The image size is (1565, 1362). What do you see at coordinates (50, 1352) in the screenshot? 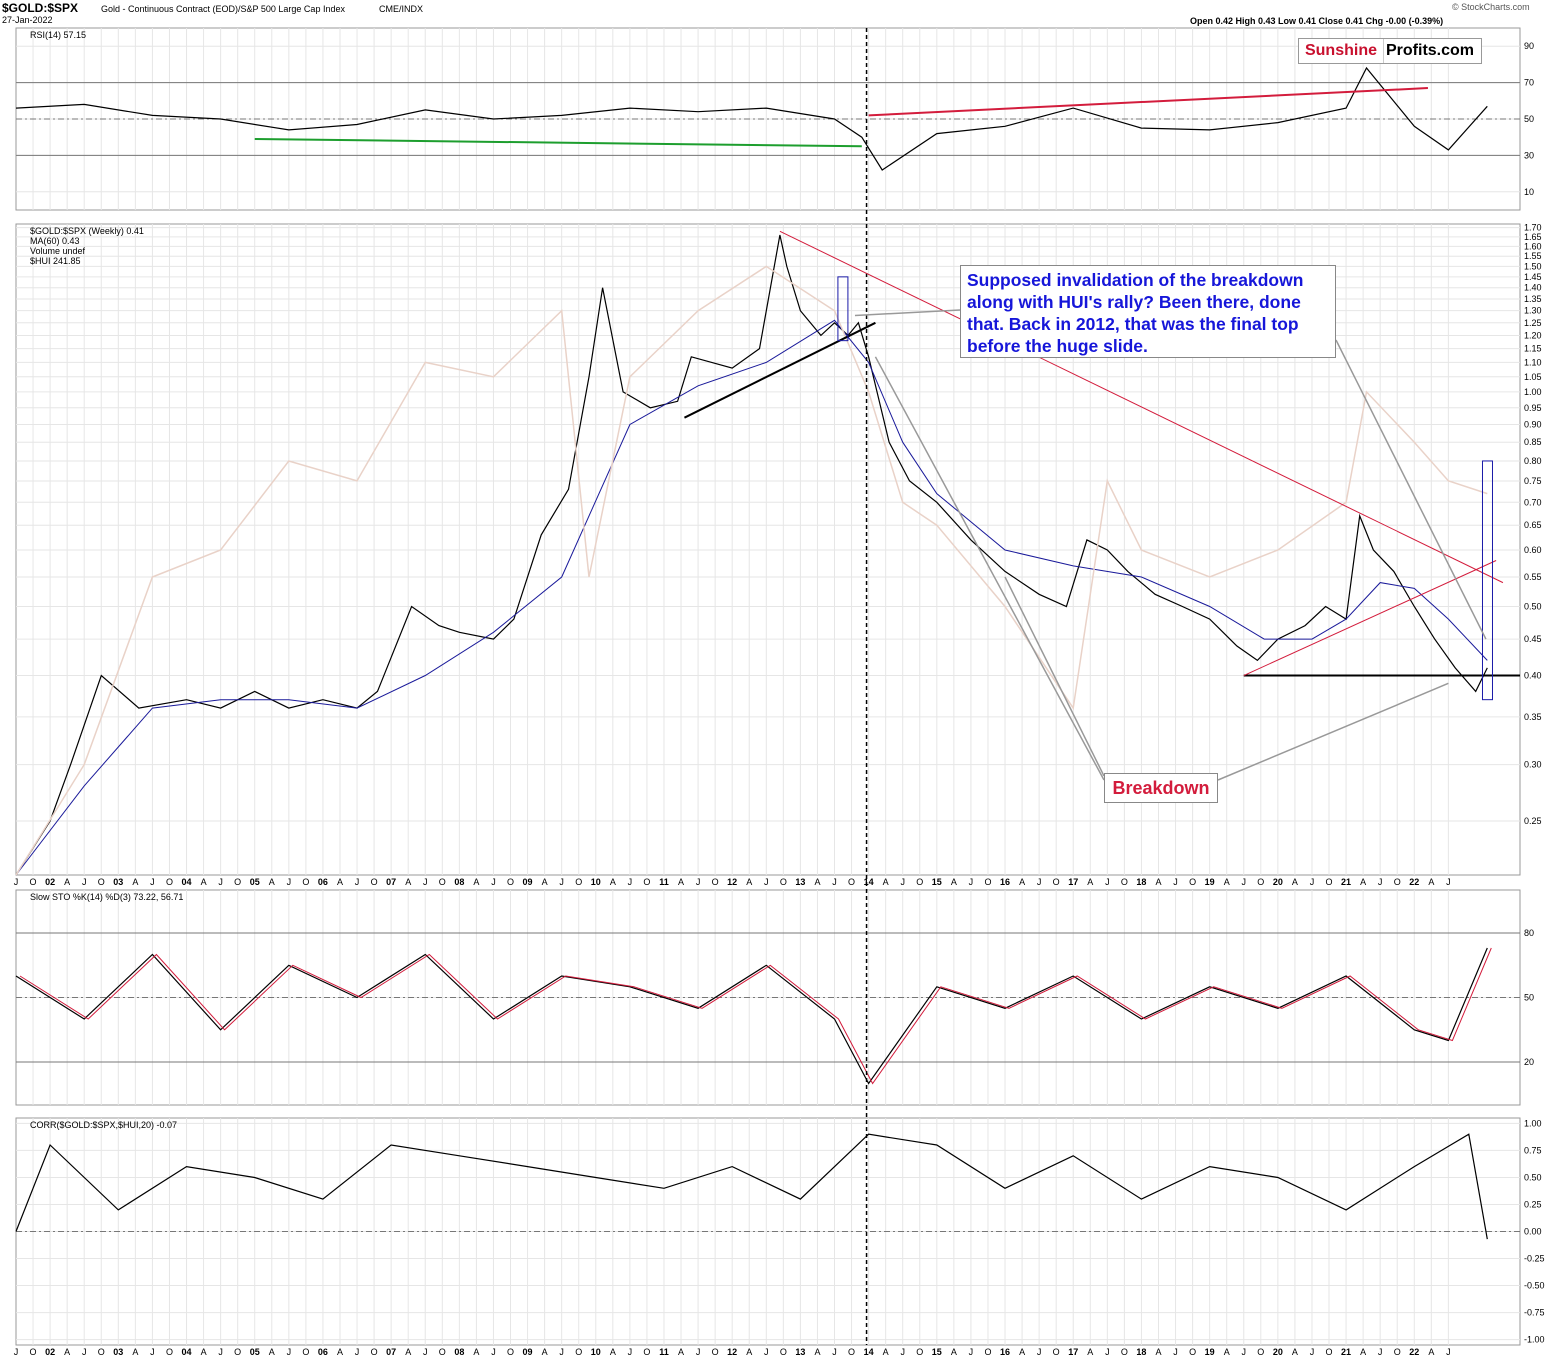
I see `x-tick-label: 02` at bounding box center [50, 1352].